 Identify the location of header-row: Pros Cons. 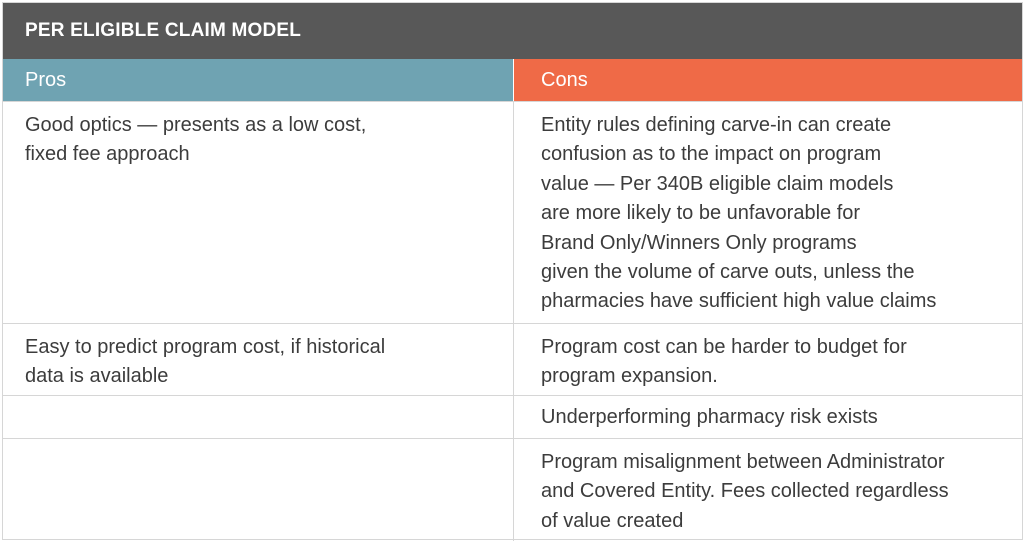
(512, 80).